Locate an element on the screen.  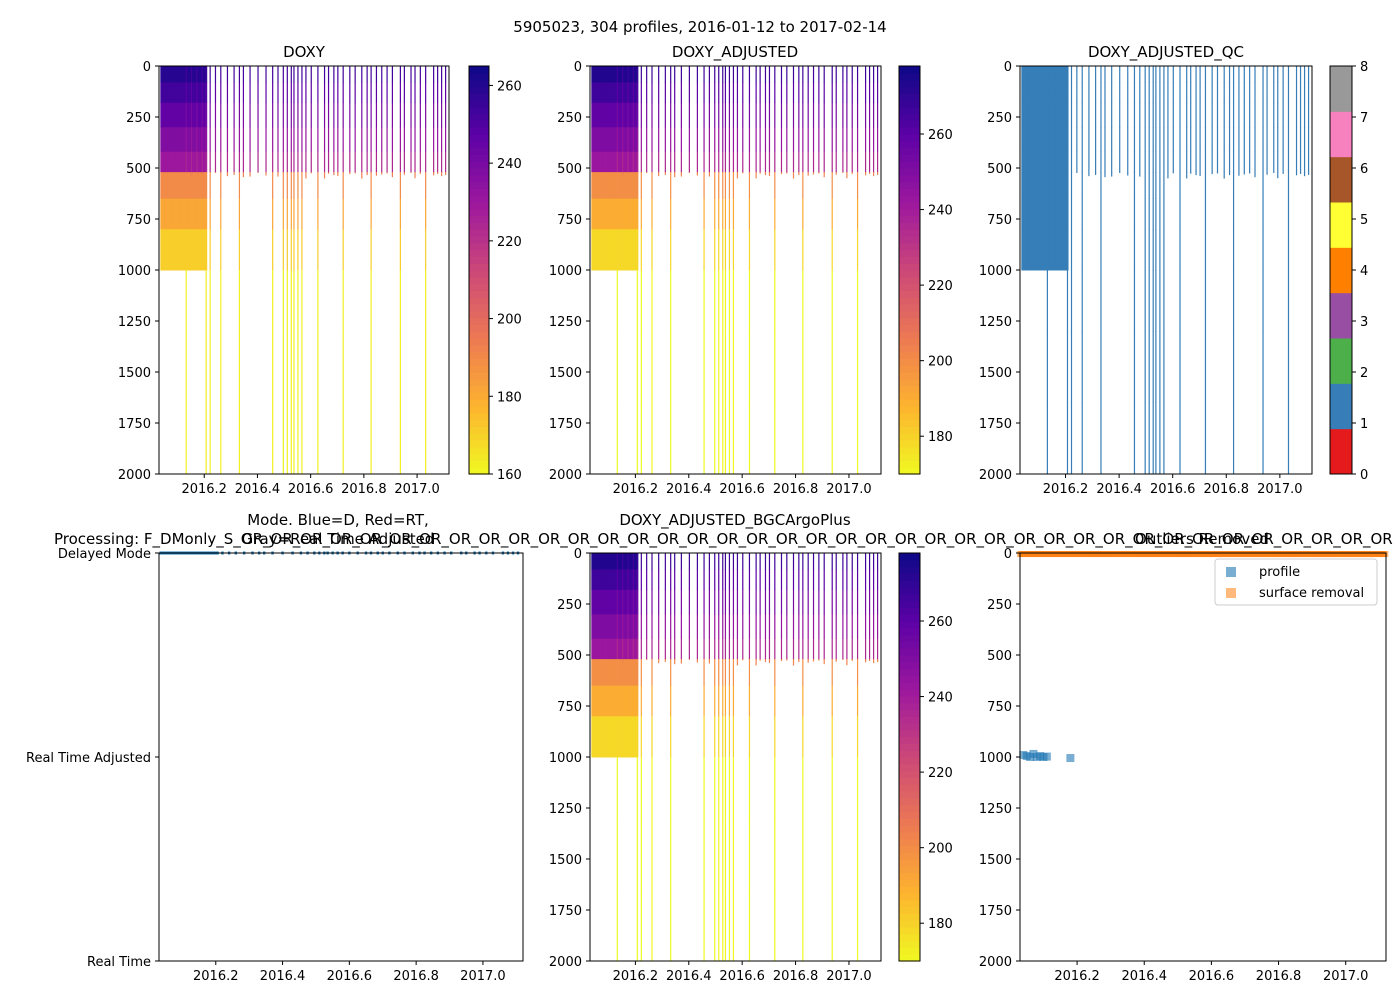
y-tick-label: 750 is located at coordinates (569, 220).